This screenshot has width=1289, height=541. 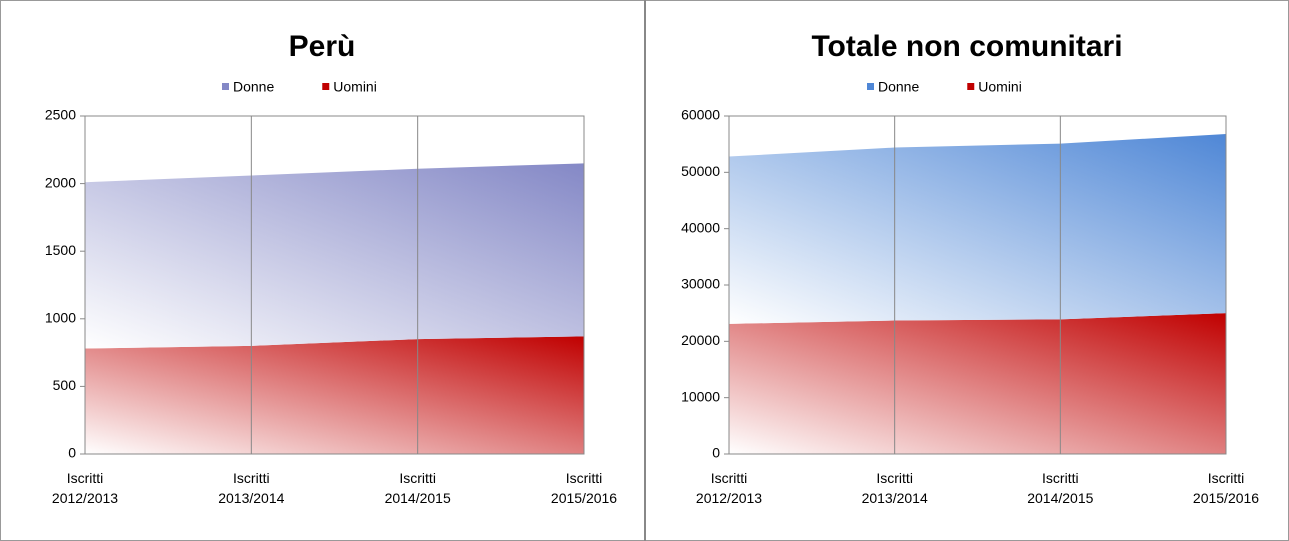 What do you see at coordinates (700, 284) in the screenshot?
I see `y-tick-label: 30000` at bounding box center [700, 284].